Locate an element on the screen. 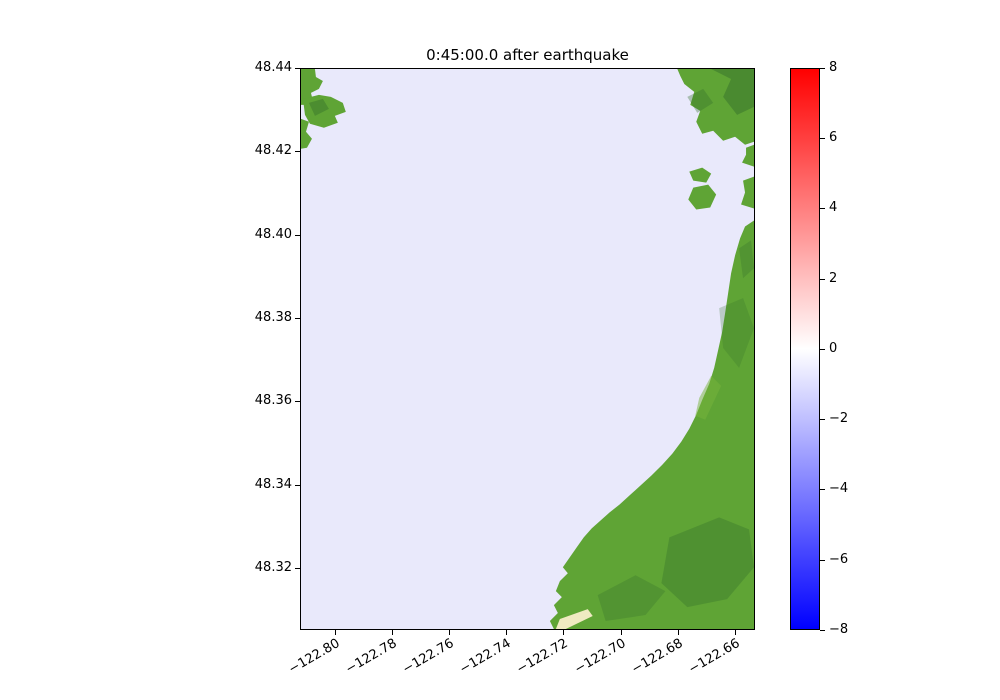 The image size is (1000, 700). y-tick-label: 48.36 is located at coordinates (273, 400).